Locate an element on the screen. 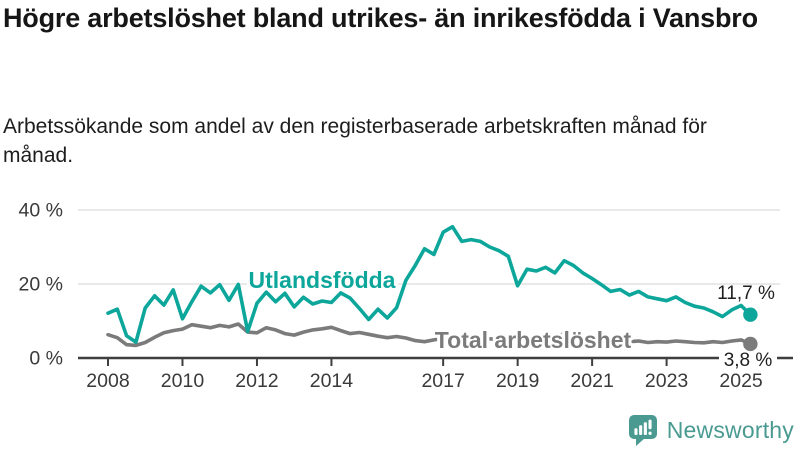  y-axis-label-0: 0 % is located at coordinates (46, 359).